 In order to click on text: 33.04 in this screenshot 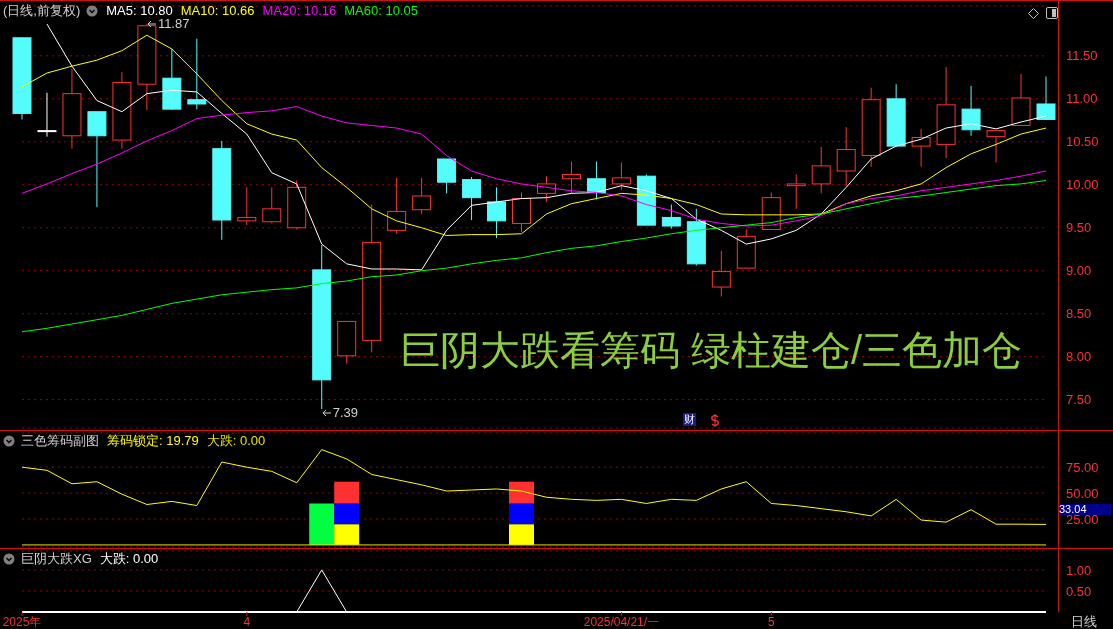, I will do `click(1085, 509)`.